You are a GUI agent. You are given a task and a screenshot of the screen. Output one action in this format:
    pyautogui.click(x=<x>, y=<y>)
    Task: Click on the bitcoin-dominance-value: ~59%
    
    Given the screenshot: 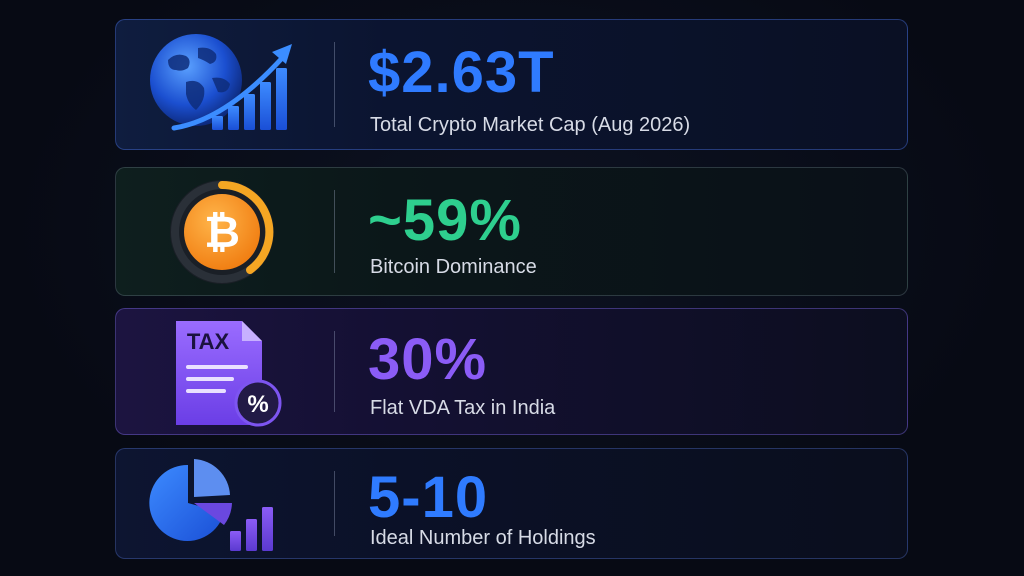 What is the action you would take?
    pyautogui.click(x=445, y=220)
    